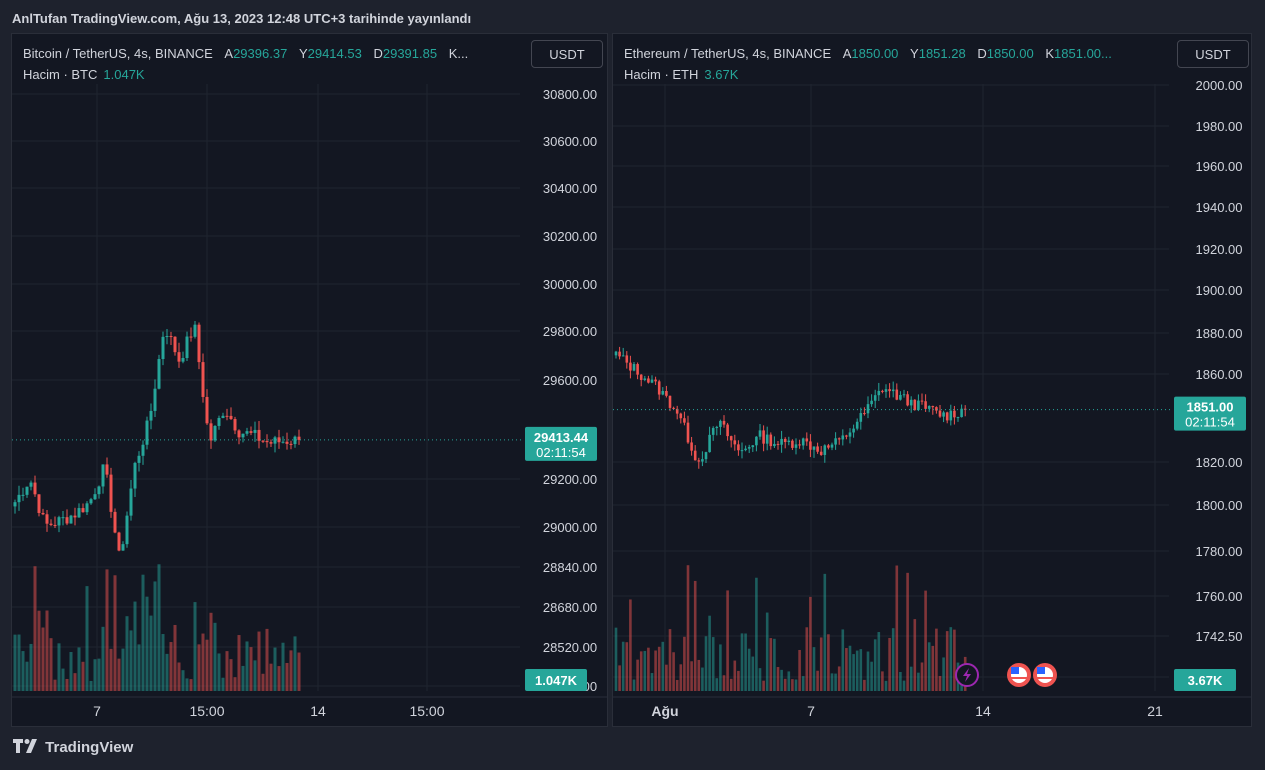  What do you see at coordinates (60, 74) in the screenshot?
I see `btc-volume-label: Hacim · BTC` at bounding box center [60, 74].